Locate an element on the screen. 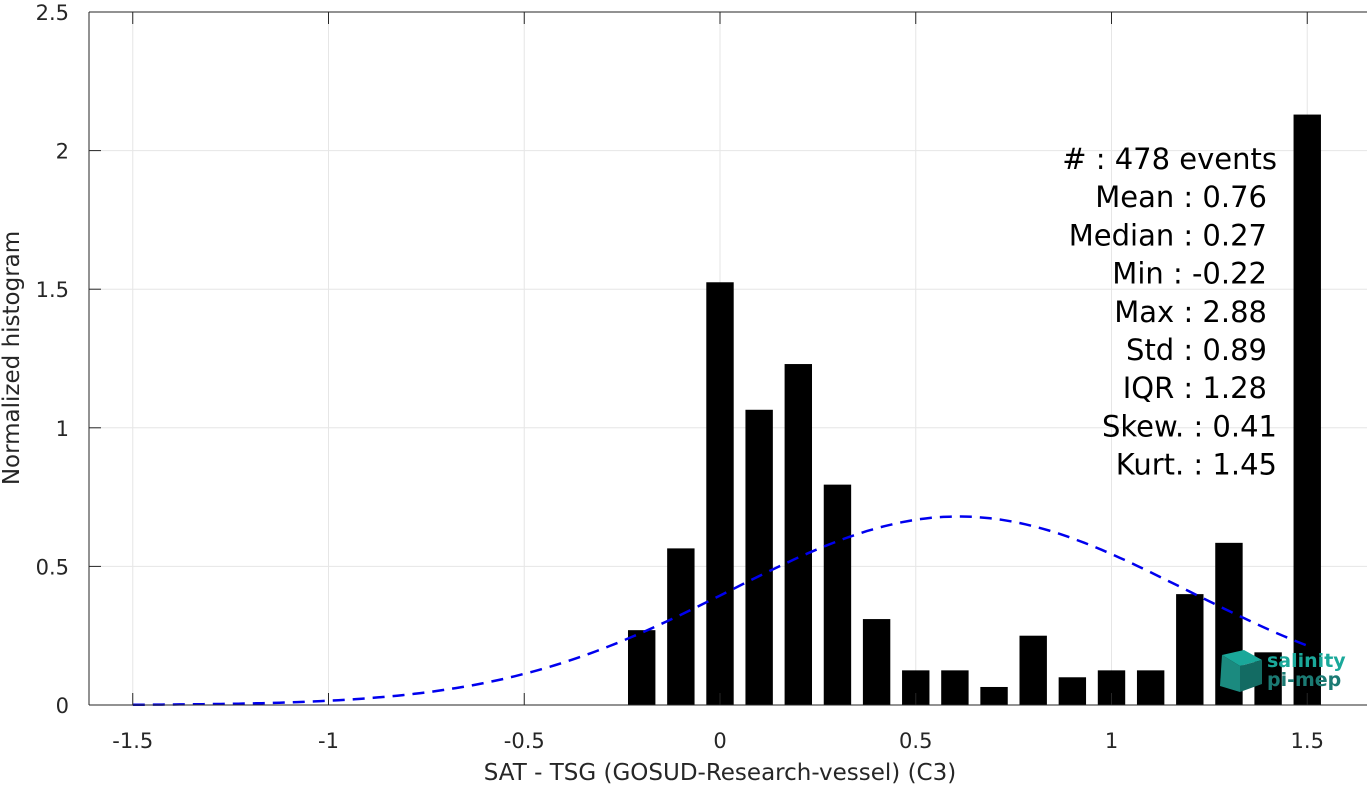 The image size is (1367, 785). stats-line: Std : 0.89 is located at coordinates (1196, 350).